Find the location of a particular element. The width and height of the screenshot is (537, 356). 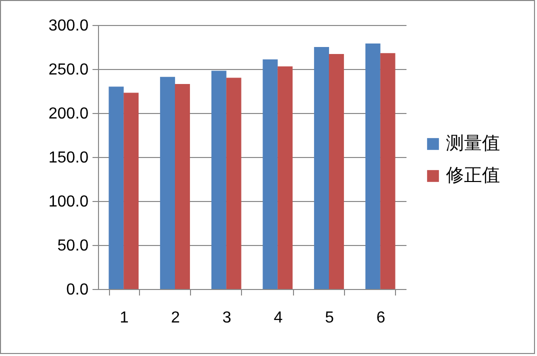

legend-label: 修正值 is located at coordinates (473, 175).